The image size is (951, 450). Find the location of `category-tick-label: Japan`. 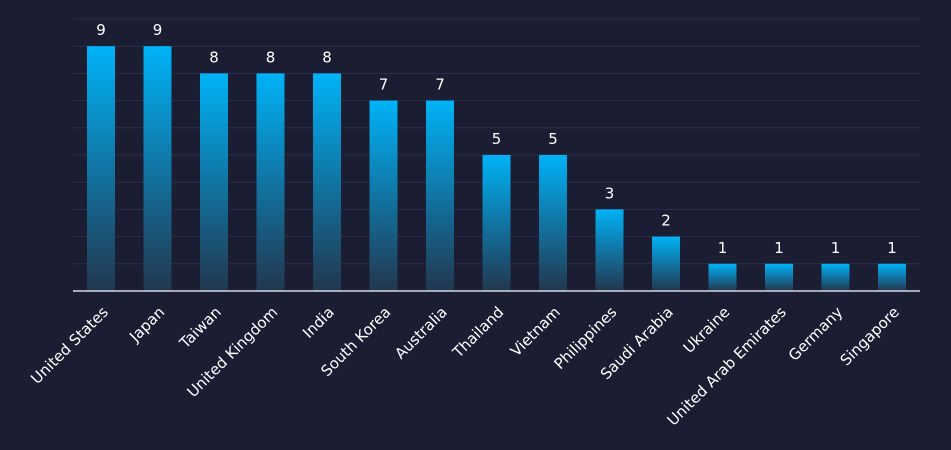

category-tick-label: Japan is located at coordinates (146, 324).